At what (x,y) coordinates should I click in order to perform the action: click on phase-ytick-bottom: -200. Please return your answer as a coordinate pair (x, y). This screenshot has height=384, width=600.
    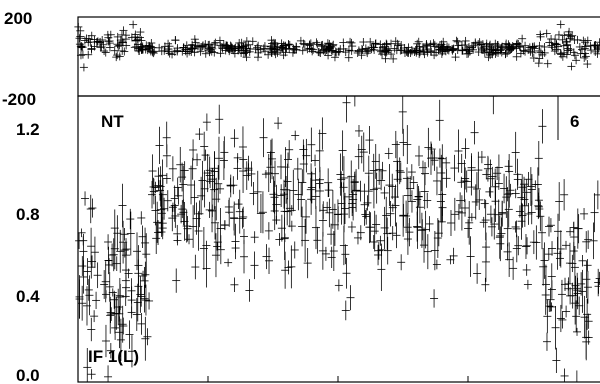
    Looking at the image, I should click on (19, 99).